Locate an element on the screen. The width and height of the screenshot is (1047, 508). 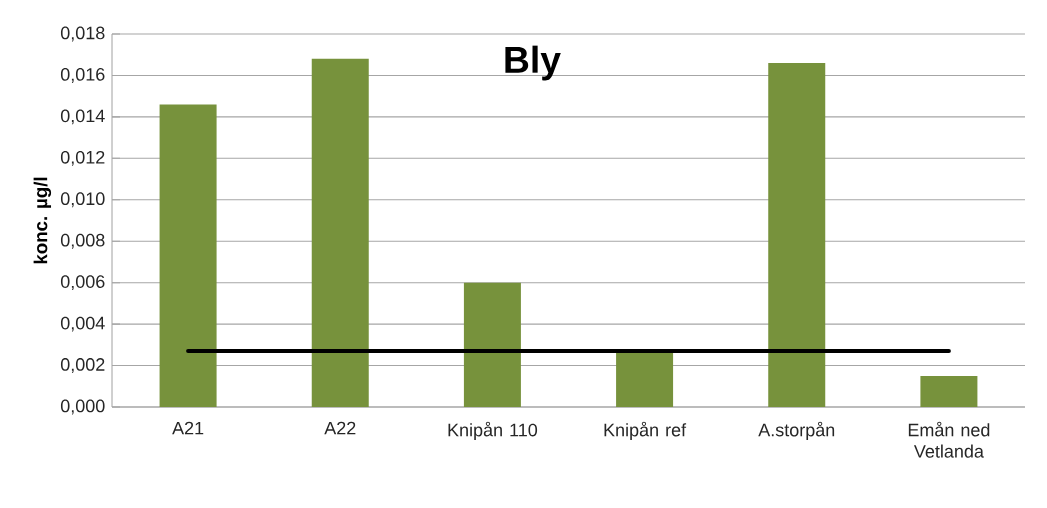
x-tick-label: Knipån ref is located at coordinates (645, 430).